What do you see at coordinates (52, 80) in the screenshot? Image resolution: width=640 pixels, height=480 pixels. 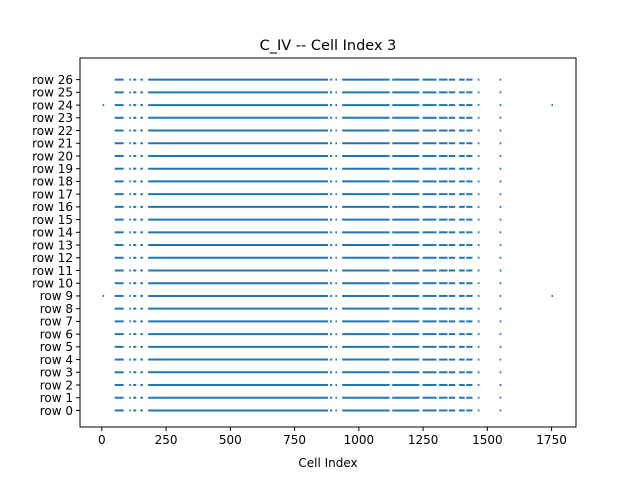 I see `y-tick-label: row 26` at bounding box center [52, 80].